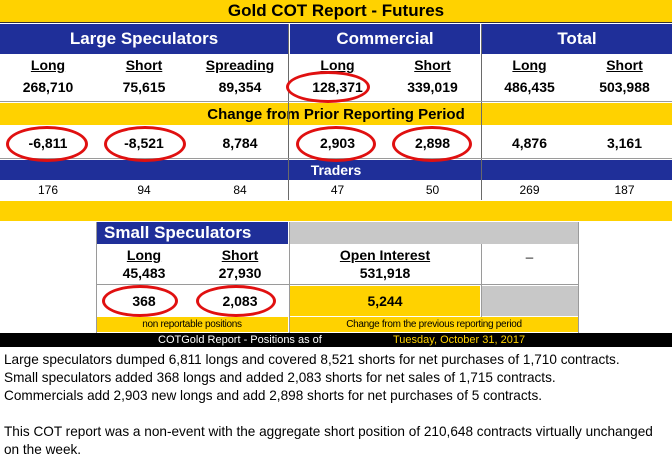  What do you see at coordinates (529, 87) in the screenshot?
I see `tot-long-value: 486,435` at bounding box center [529, 87].